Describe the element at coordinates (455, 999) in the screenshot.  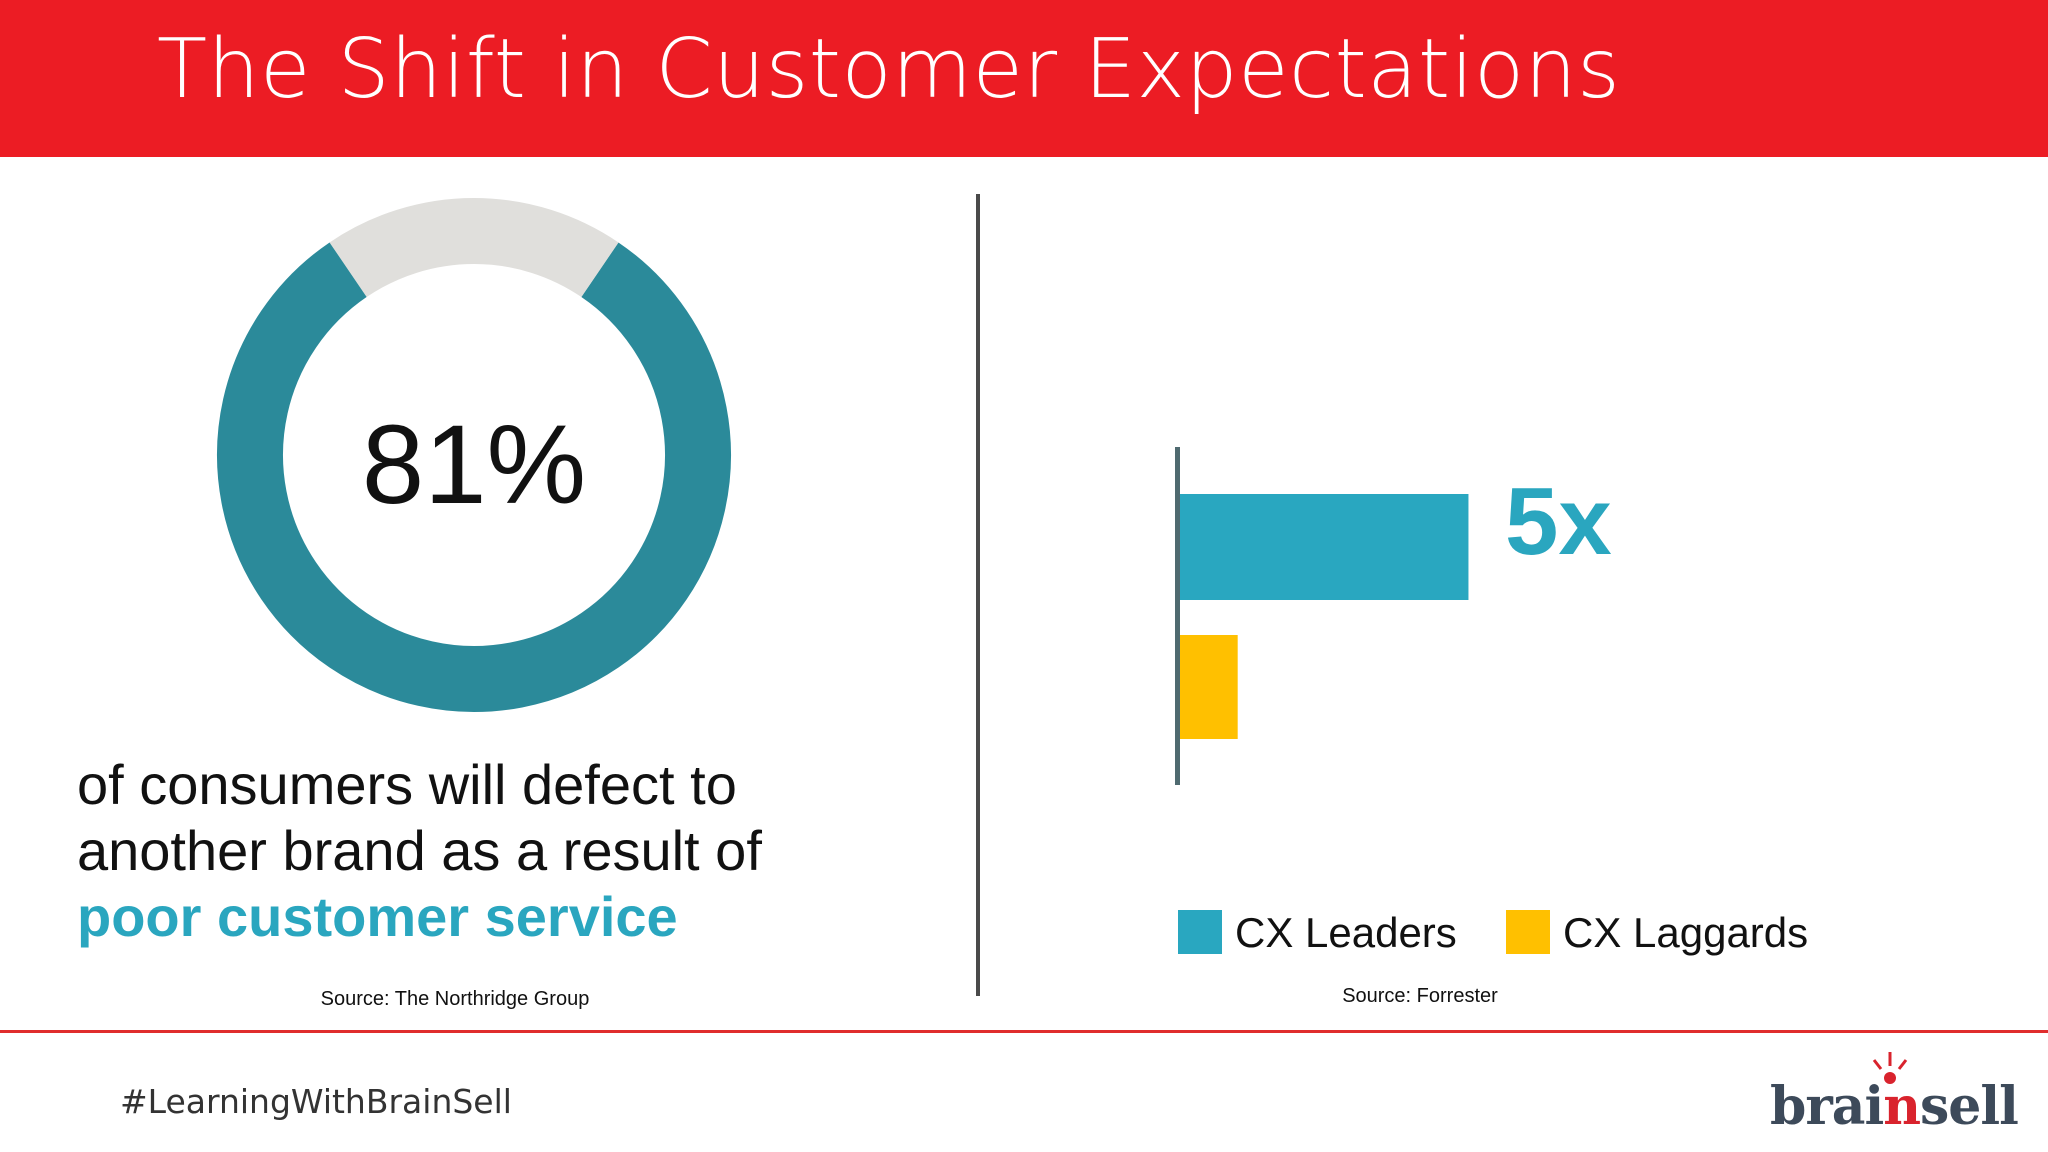
I see `source-left: Source: The Northridge Group` at that location.